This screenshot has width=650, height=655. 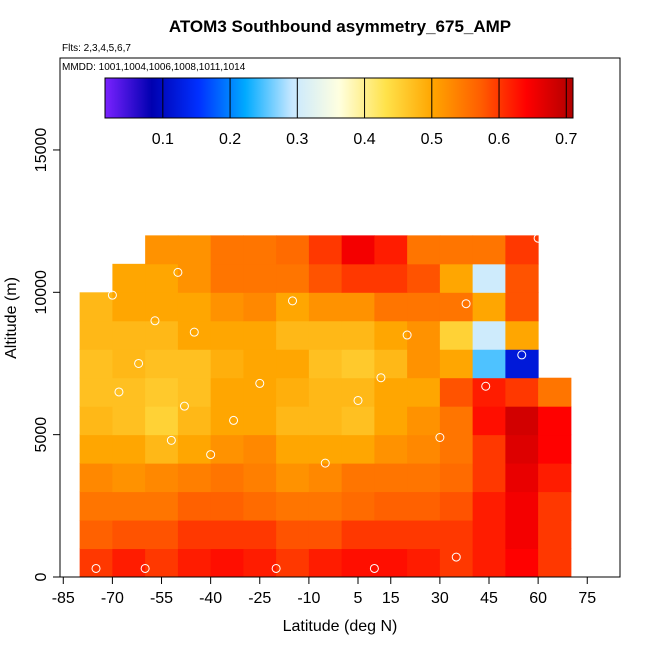 What do you see at coordinates (432, 139) in the screenshot?
I see `colorbar-tick-label: 0.5` at bounding box center [432, 139].